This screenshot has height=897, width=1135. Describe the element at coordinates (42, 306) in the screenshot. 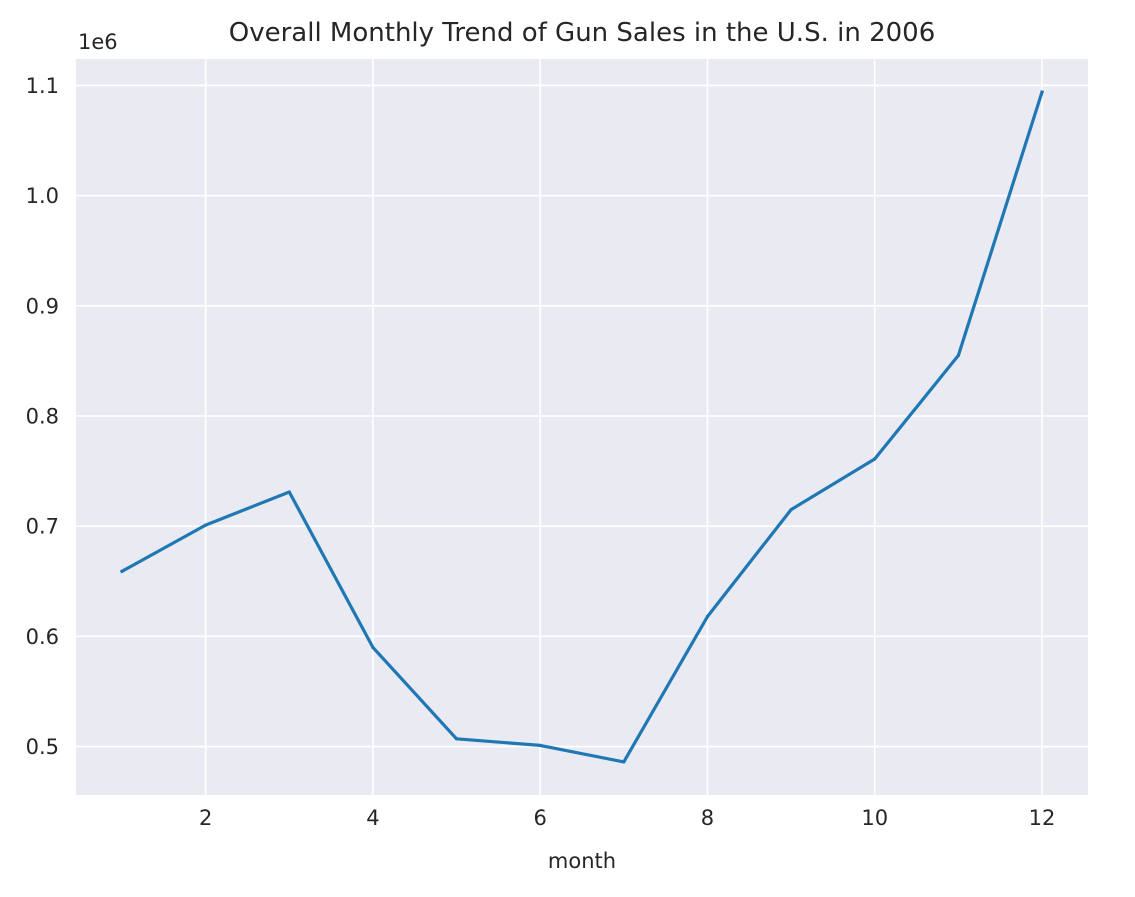

I see `y-tick-label: 0.9` at that location.